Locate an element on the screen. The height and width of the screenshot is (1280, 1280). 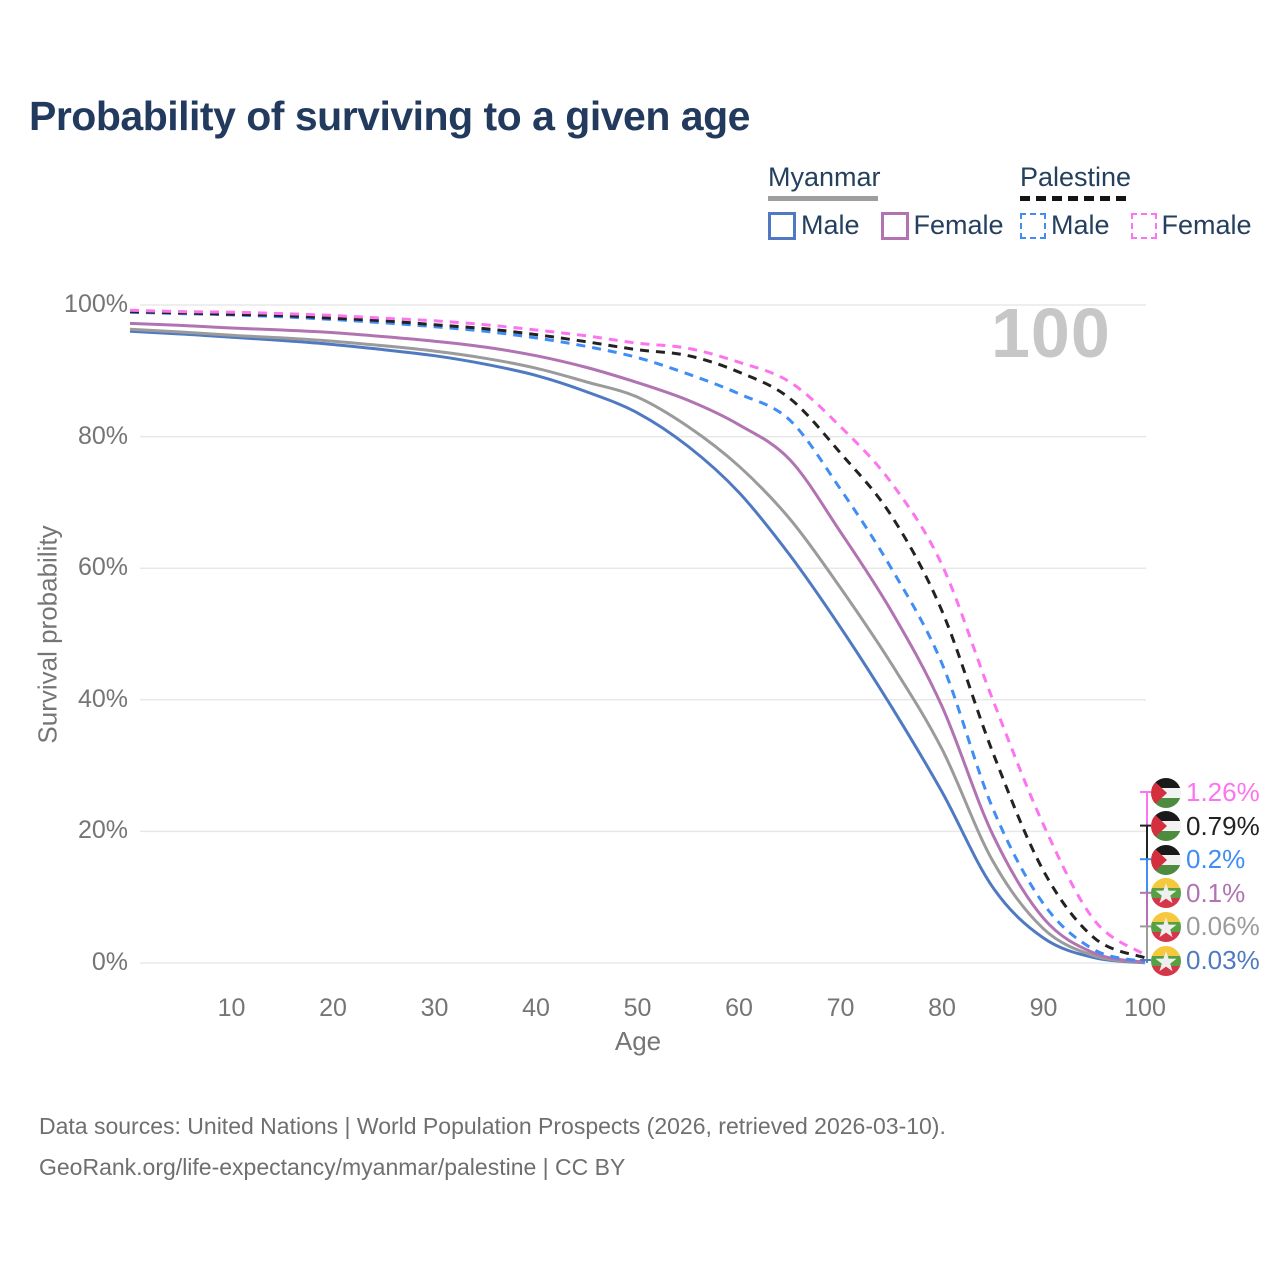
page-title: Probability of surviving to a given age is located at coordinates (389, 116).